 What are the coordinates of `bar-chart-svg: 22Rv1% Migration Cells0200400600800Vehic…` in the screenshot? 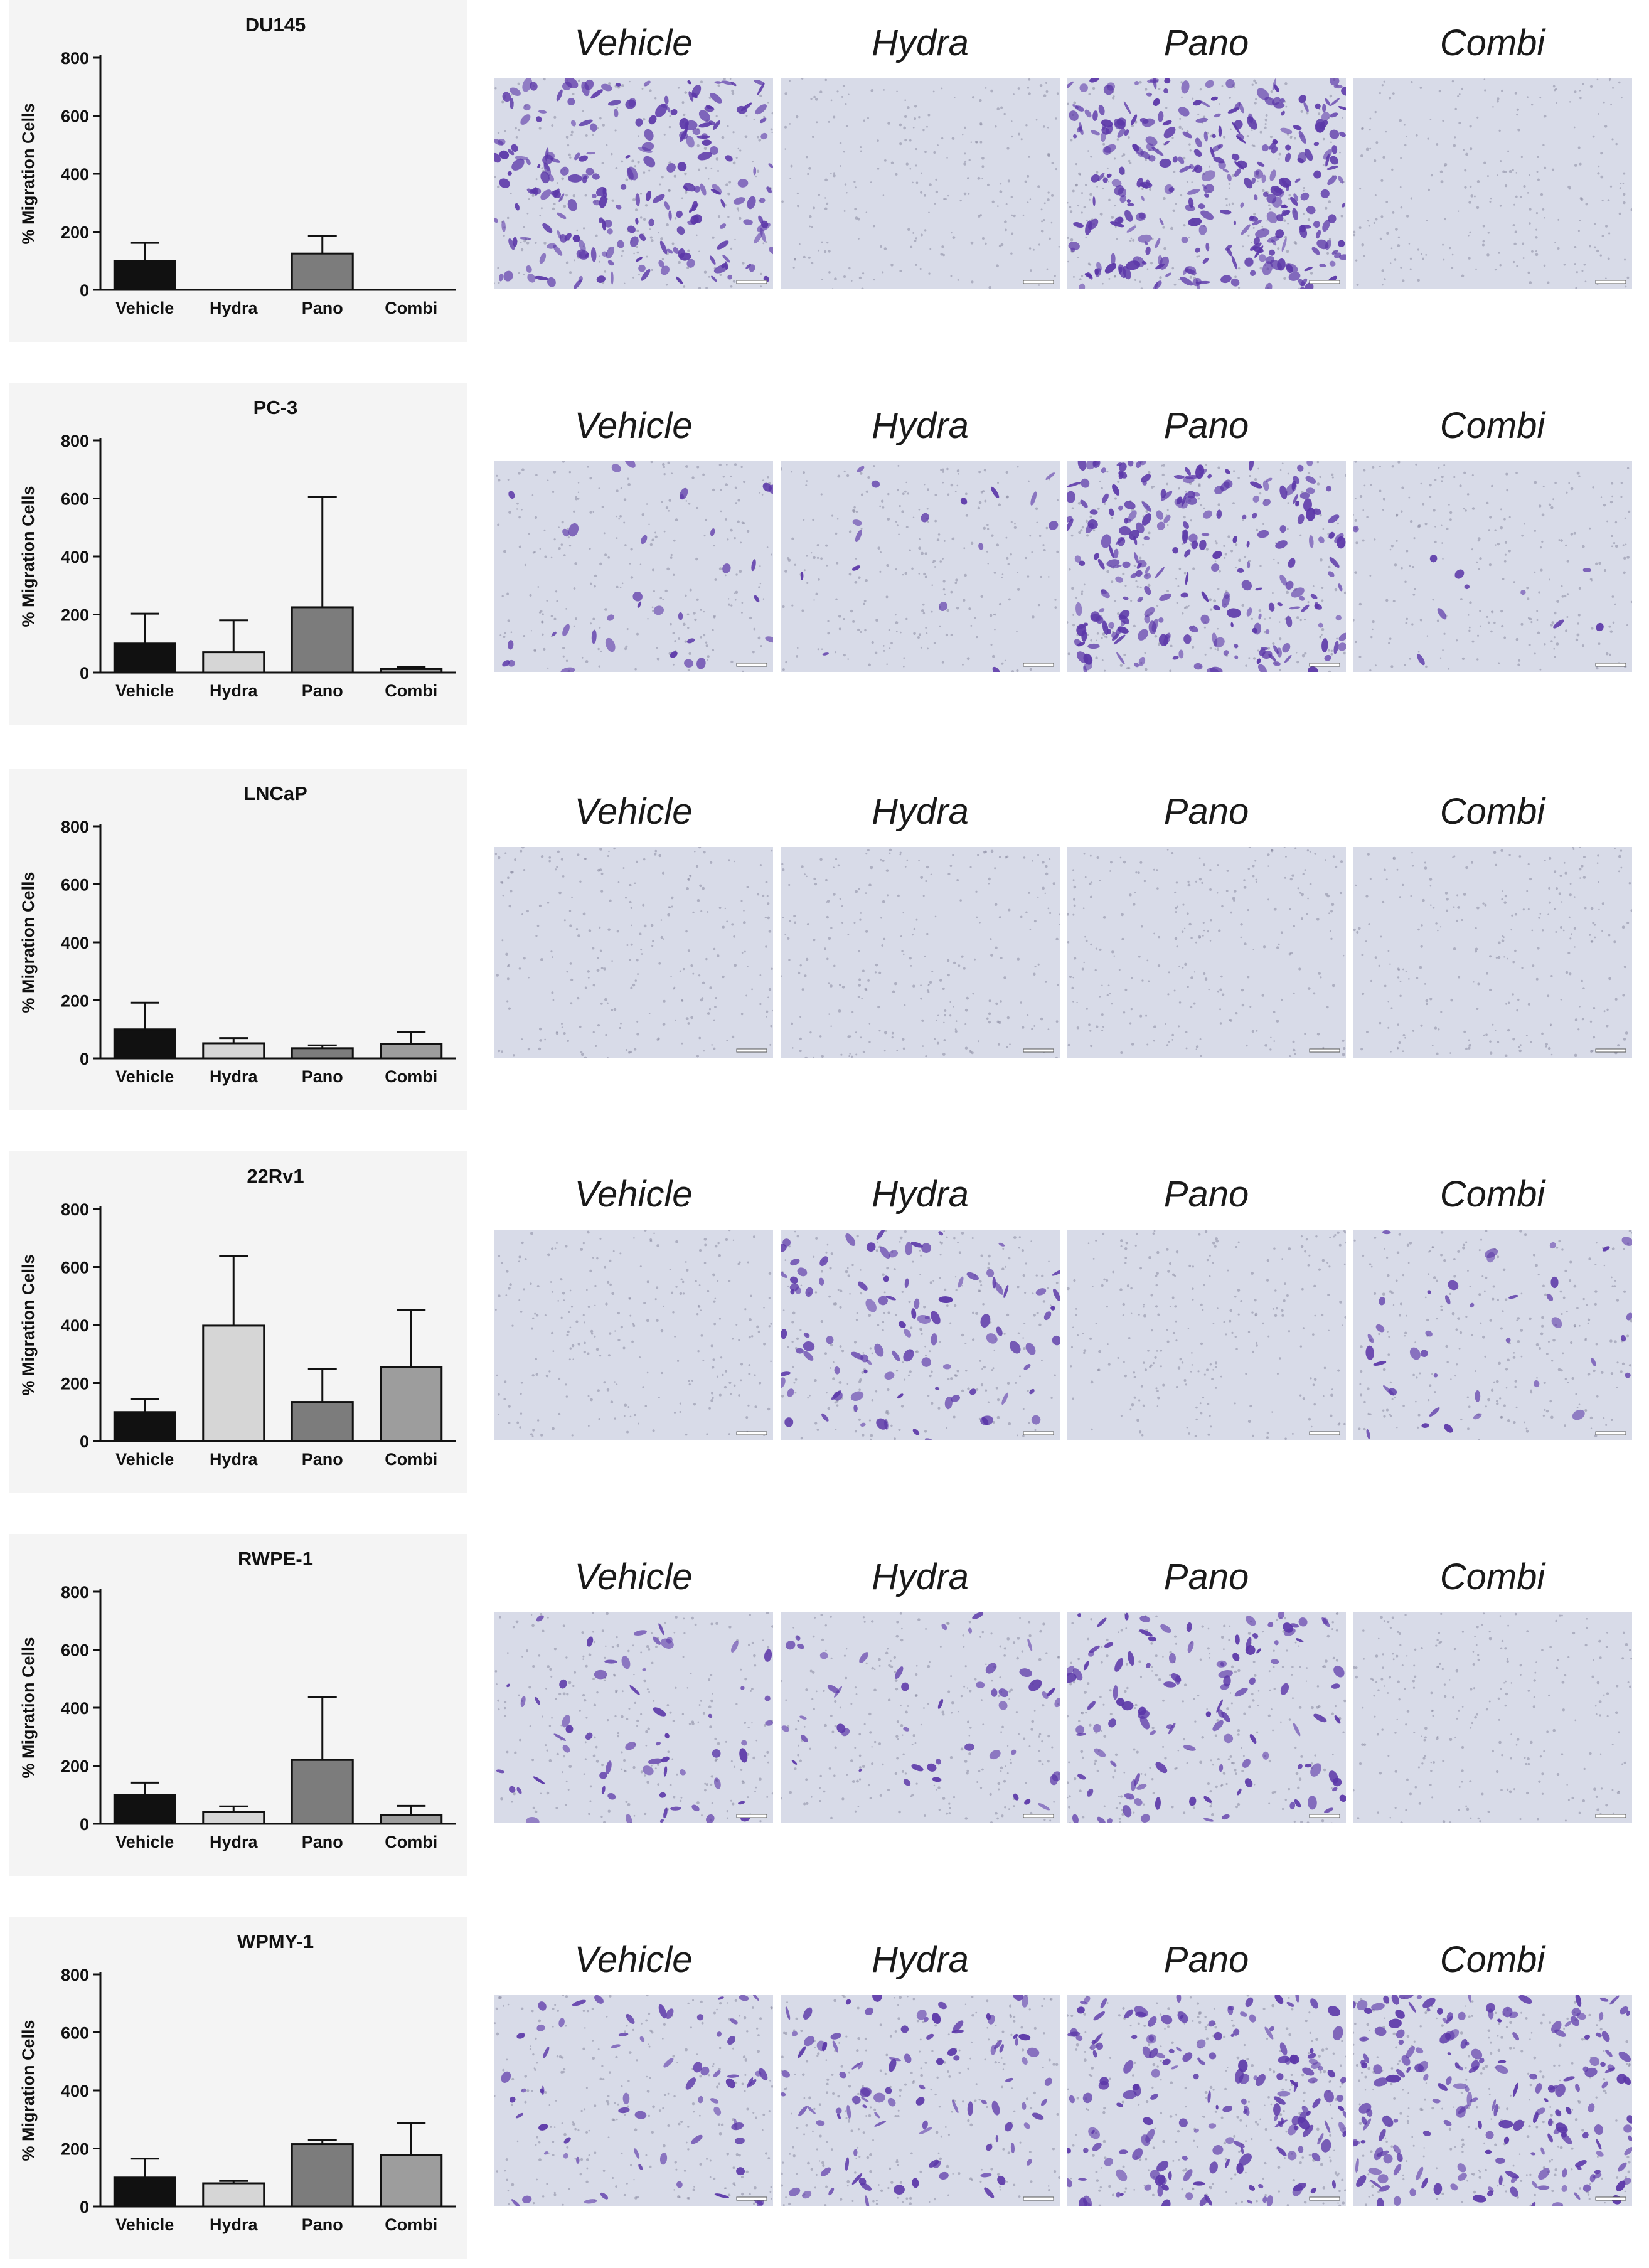 It's located at (238, 1322).